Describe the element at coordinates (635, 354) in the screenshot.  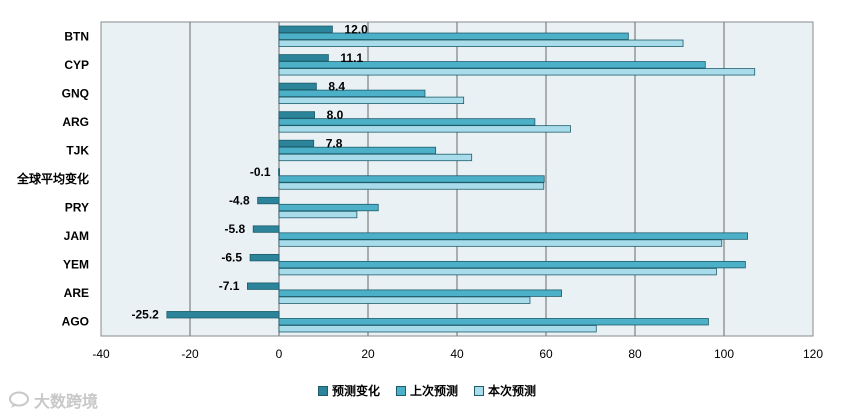
I see `x-tick-label: 80` at that location.